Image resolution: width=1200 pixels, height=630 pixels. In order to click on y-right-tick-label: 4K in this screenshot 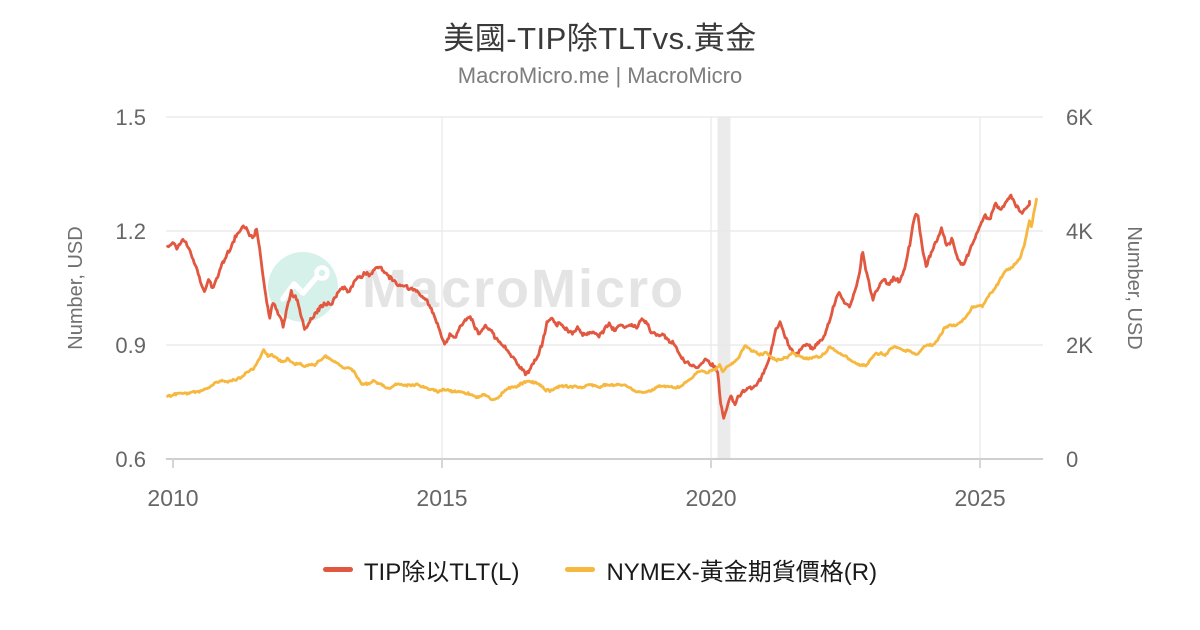, I will do `click(1079, 231)`.